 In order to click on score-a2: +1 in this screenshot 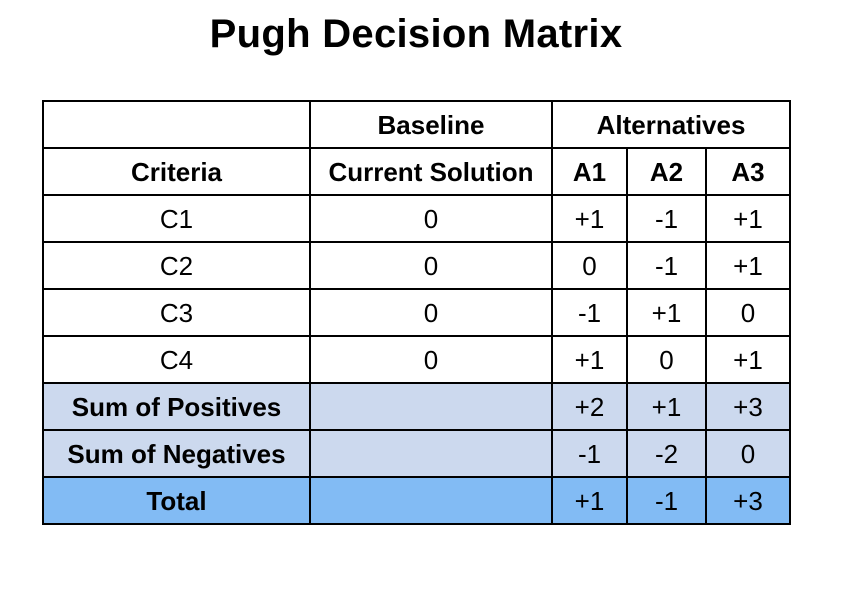, I will do `click(666, 312)`.